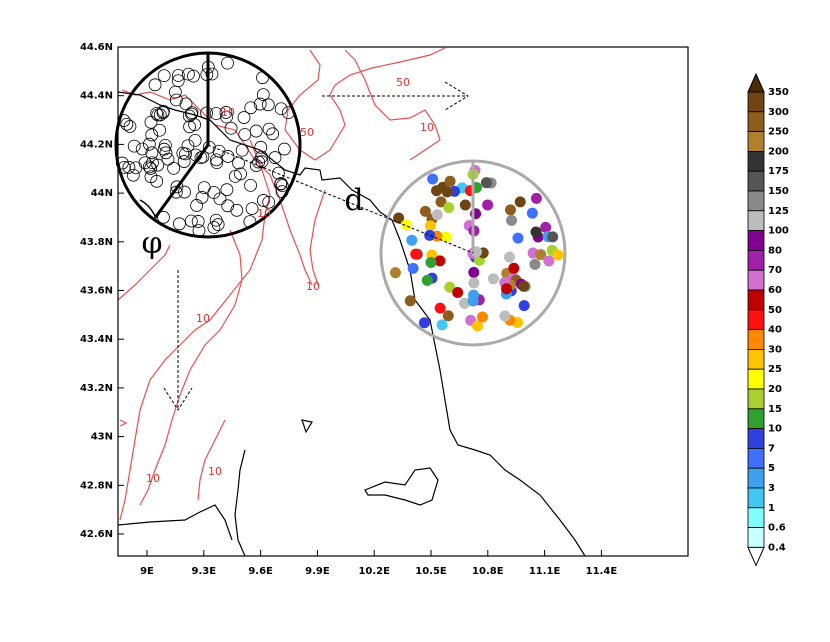  Describe the element at coordinates (401, 486) in the screenshot. I see `coast` at that location.